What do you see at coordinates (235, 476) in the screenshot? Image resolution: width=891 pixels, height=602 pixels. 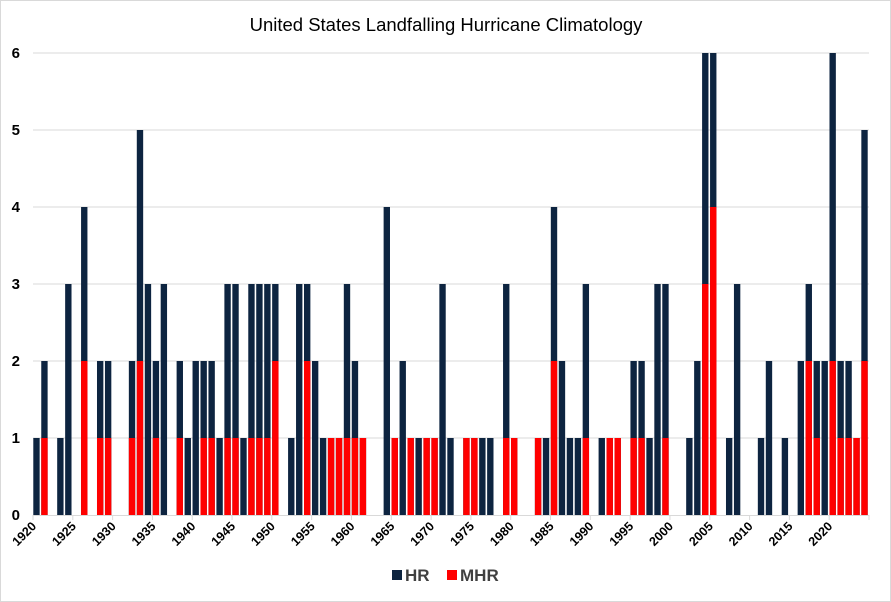 I see `bar-mhr-1945` at bounding box center [235, 476].